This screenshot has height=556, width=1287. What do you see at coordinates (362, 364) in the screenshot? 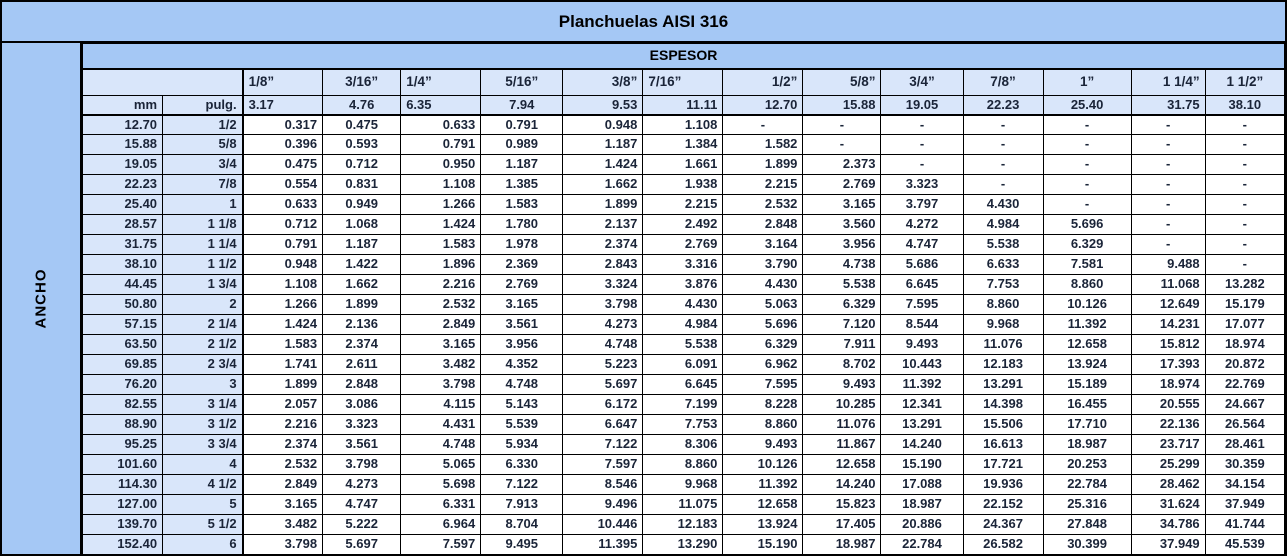
I see `weight-cell: 2.611` at bounding box center [362, 364].